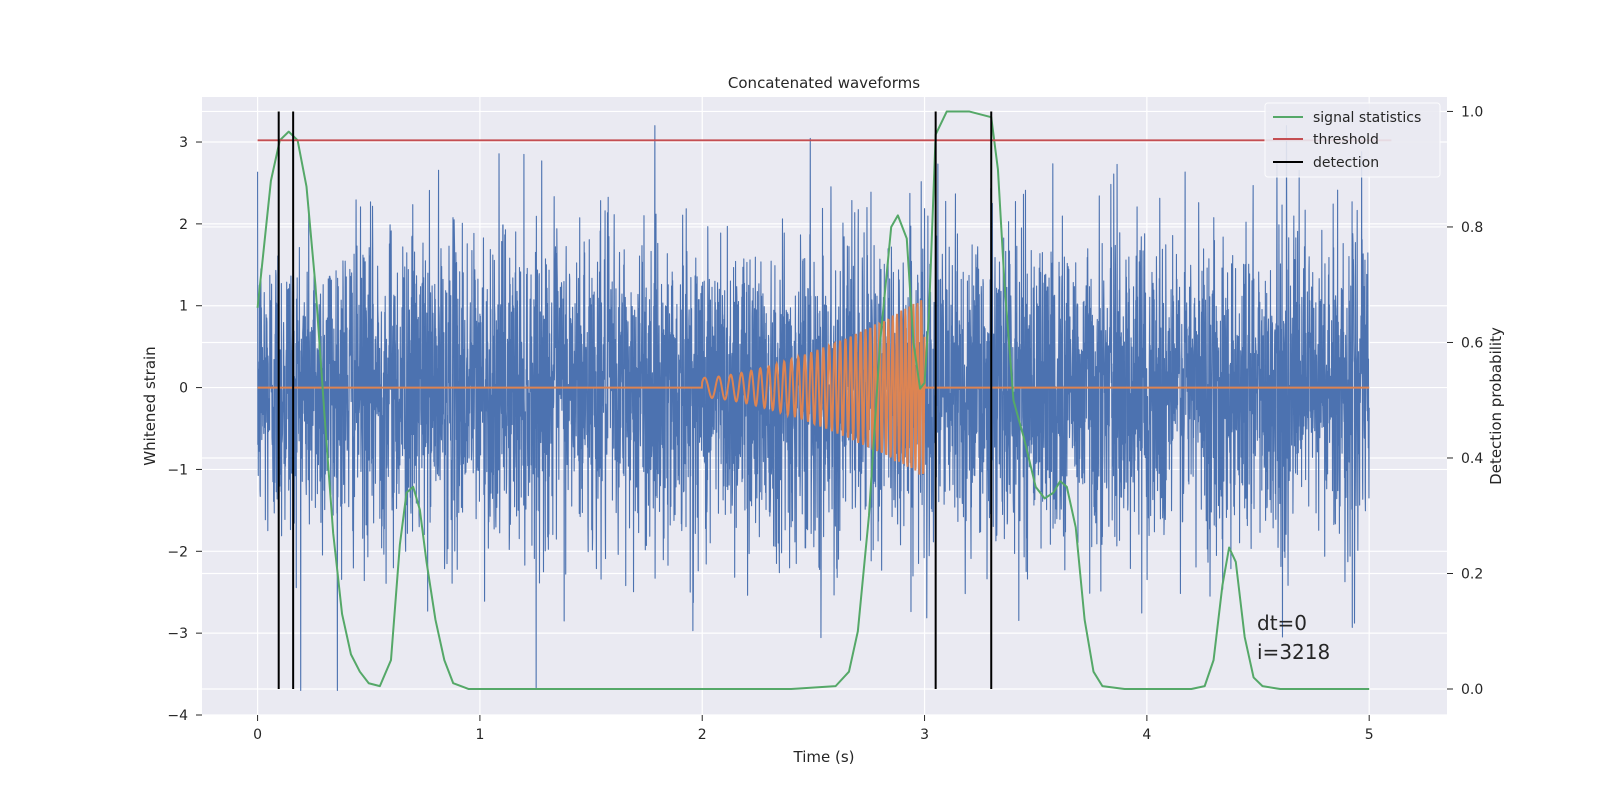  Describe the element at coordinates (479, 735) in the screenshot. I see `x-tick-label: 1` at that location.